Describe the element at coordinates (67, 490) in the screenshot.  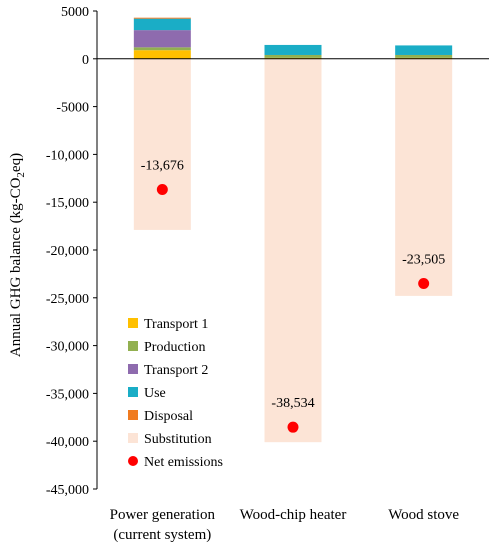
I see `y-tick-label: -45,000` at that location.